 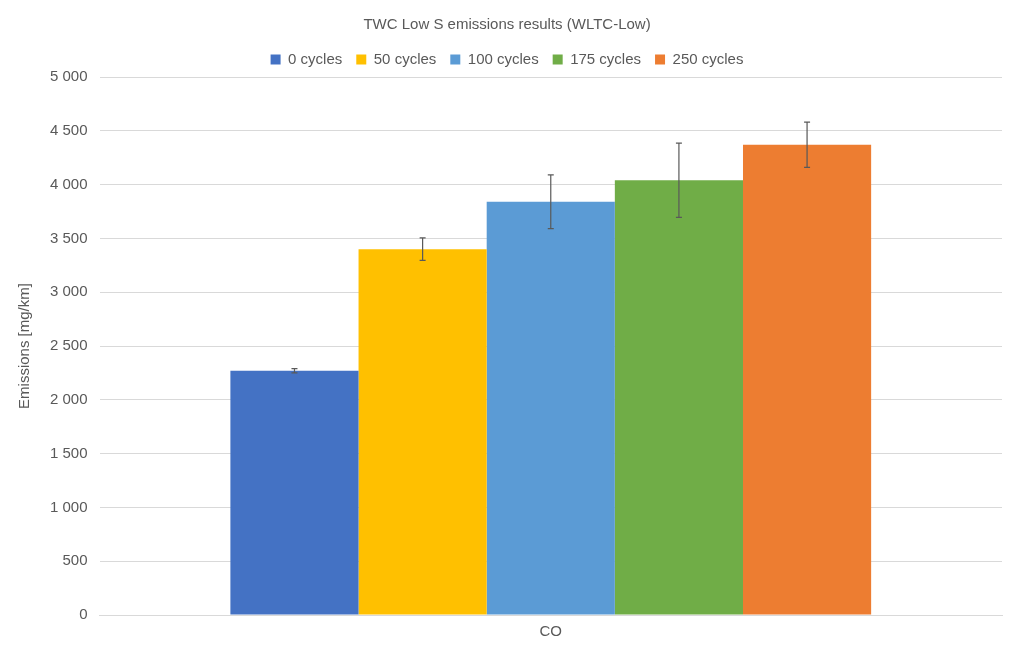 What do you see at coordinates (68, 452) in the screenshot?
I see `y-tick-label: 1 500` at bounding box center [68, 452].